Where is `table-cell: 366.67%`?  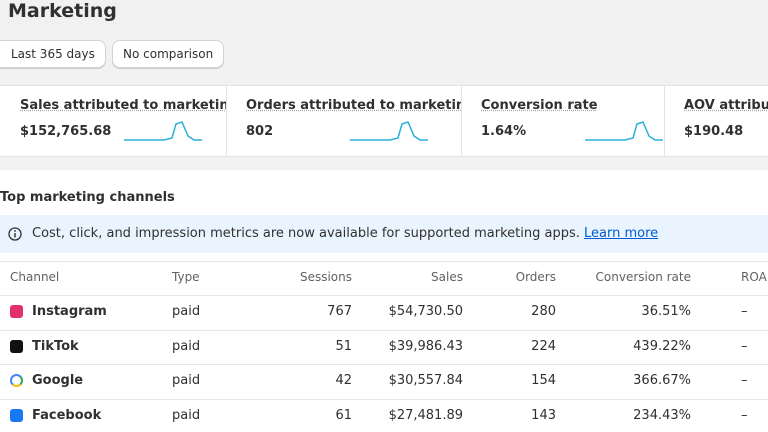
table-cell: 366.67% is located at coordinates (662, 380).